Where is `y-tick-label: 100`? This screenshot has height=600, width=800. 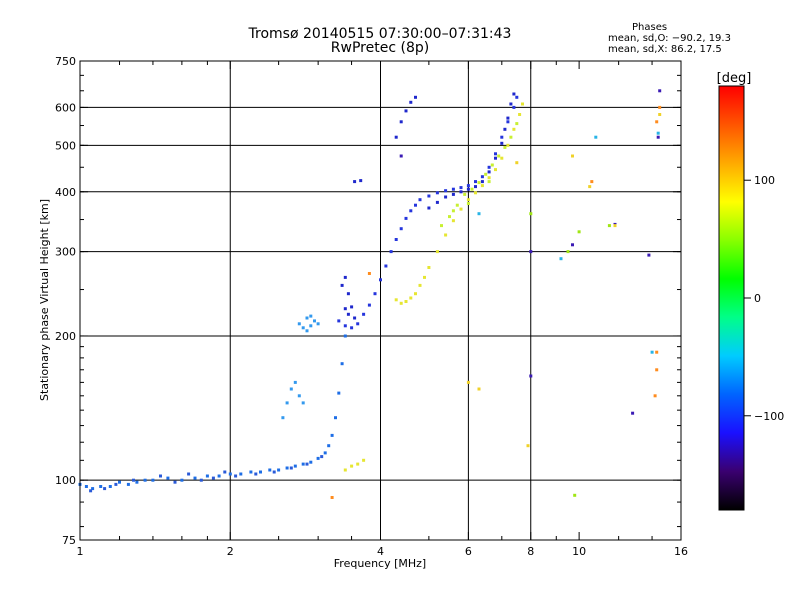
y-tick-label: 100 is located at coordinates (65, 480).